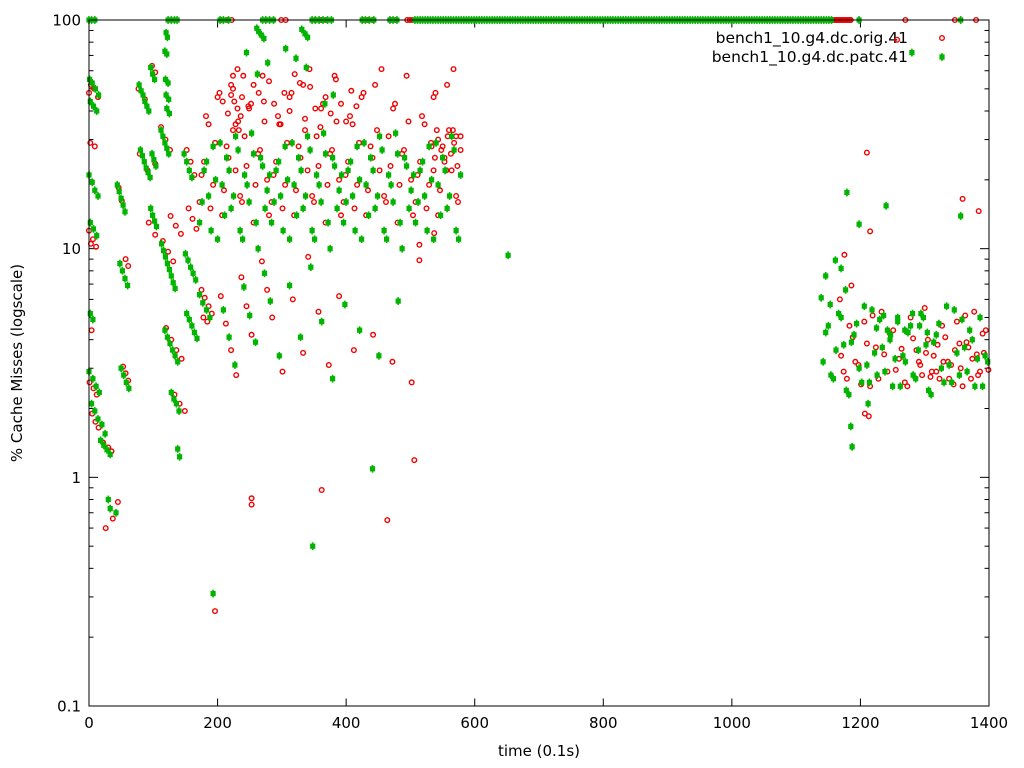 The width and height of the screenshot is (1024, 768). I want to click on x-tick-label: 600, so click(474, 723).